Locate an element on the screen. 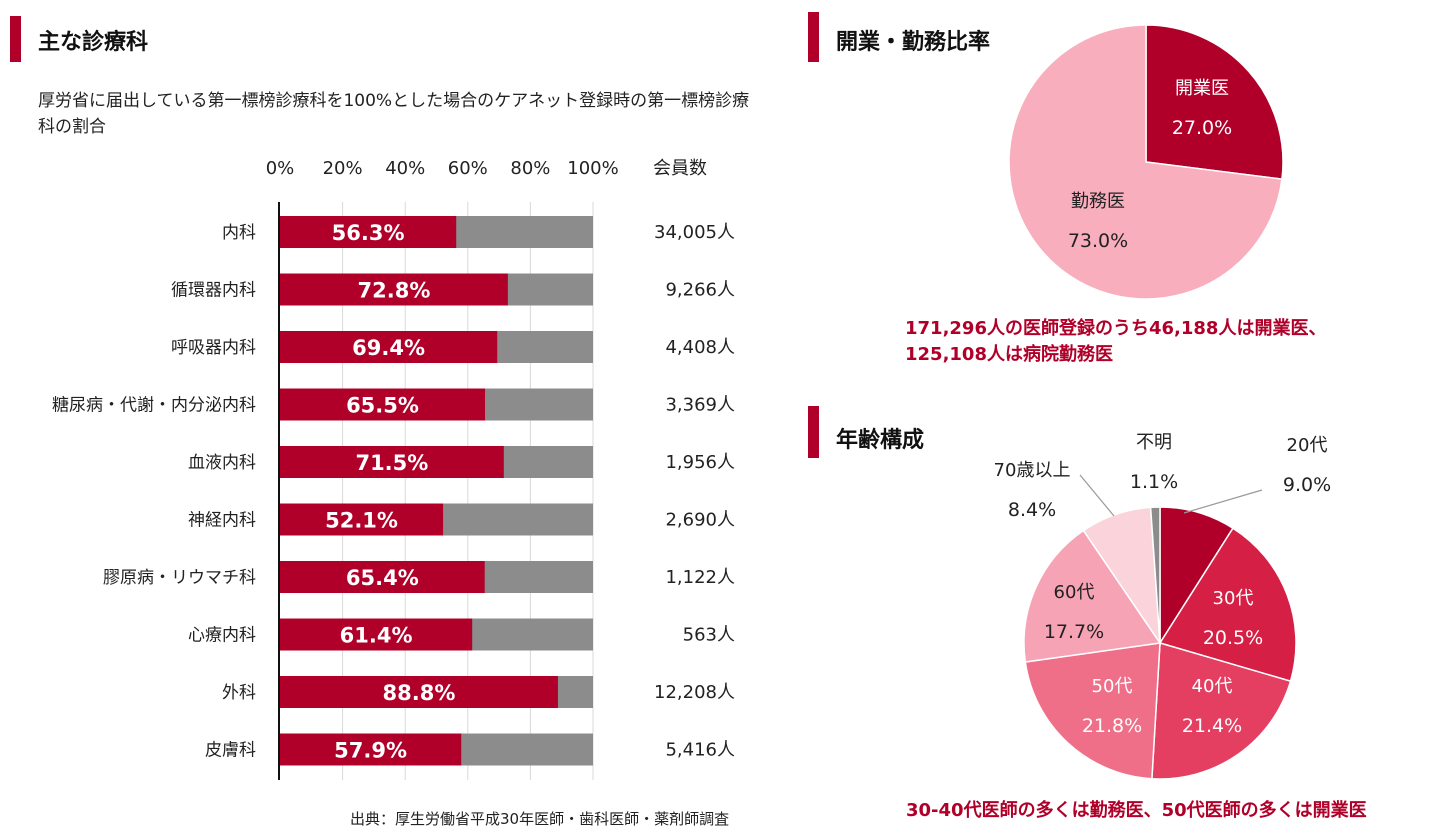  x-tick-label: 0% is located at coordinates (280, 168).